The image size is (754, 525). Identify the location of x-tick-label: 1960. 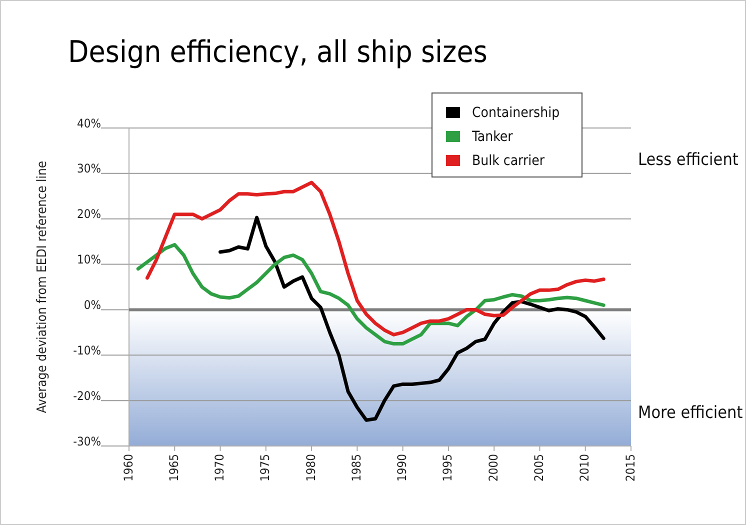
(128, 468).